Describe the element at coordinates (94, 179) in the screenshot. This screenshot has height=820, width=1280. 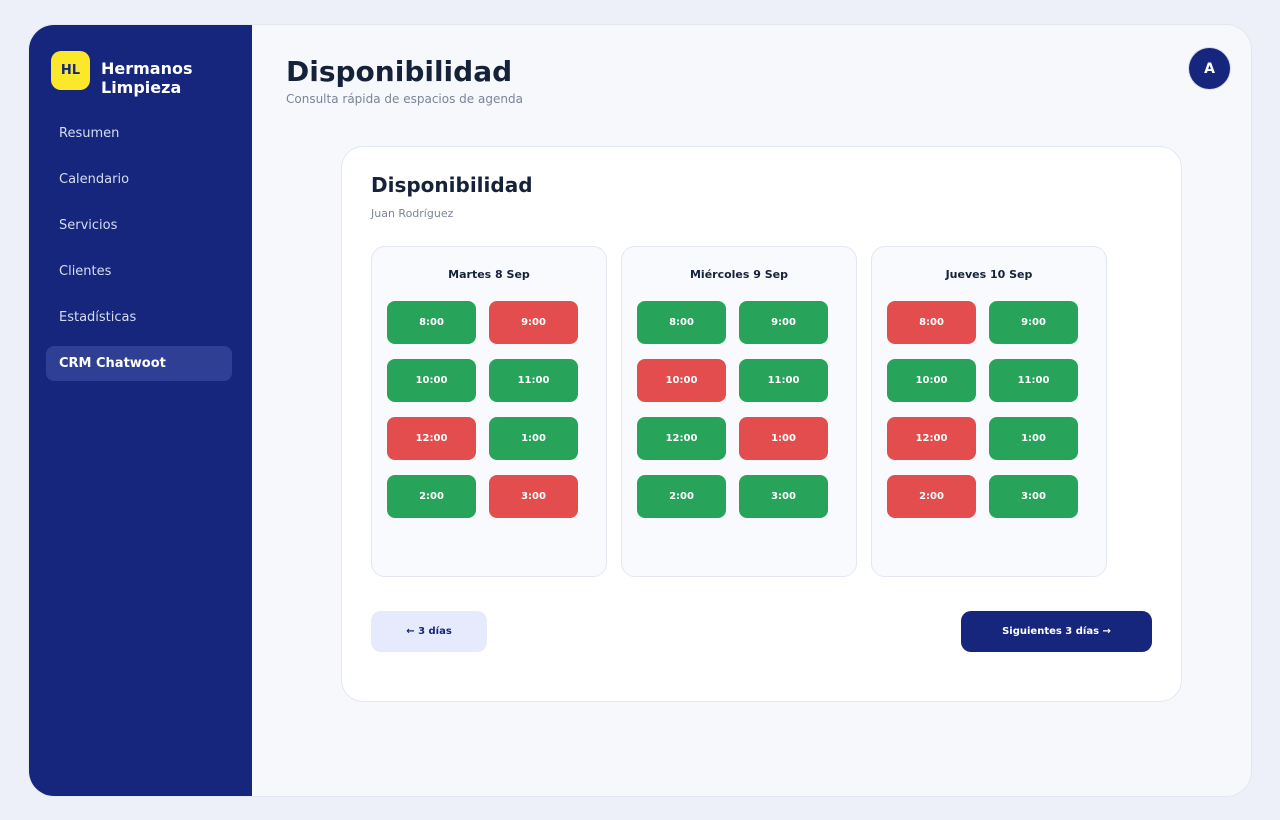
I see `sidebar-item-calendario: Calendario` at that location.